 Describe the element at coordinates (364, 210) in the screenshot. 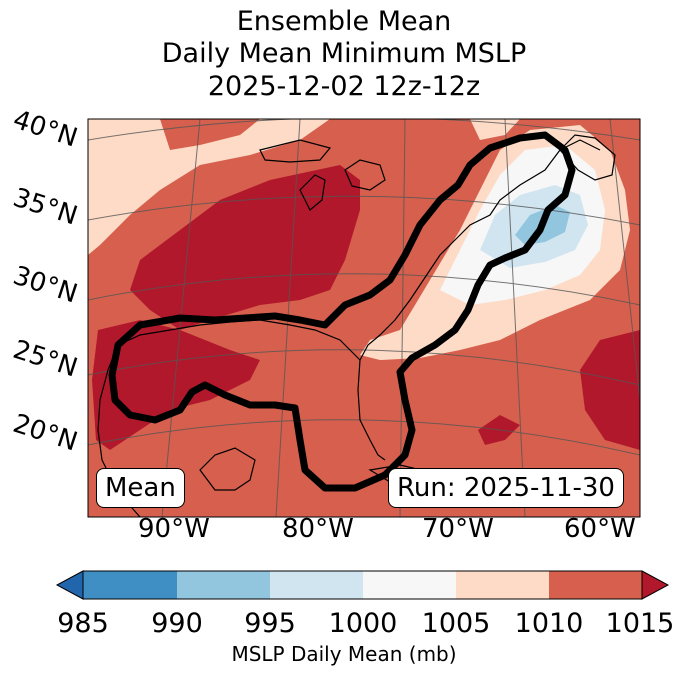

I see `parallel-35n` at that location.